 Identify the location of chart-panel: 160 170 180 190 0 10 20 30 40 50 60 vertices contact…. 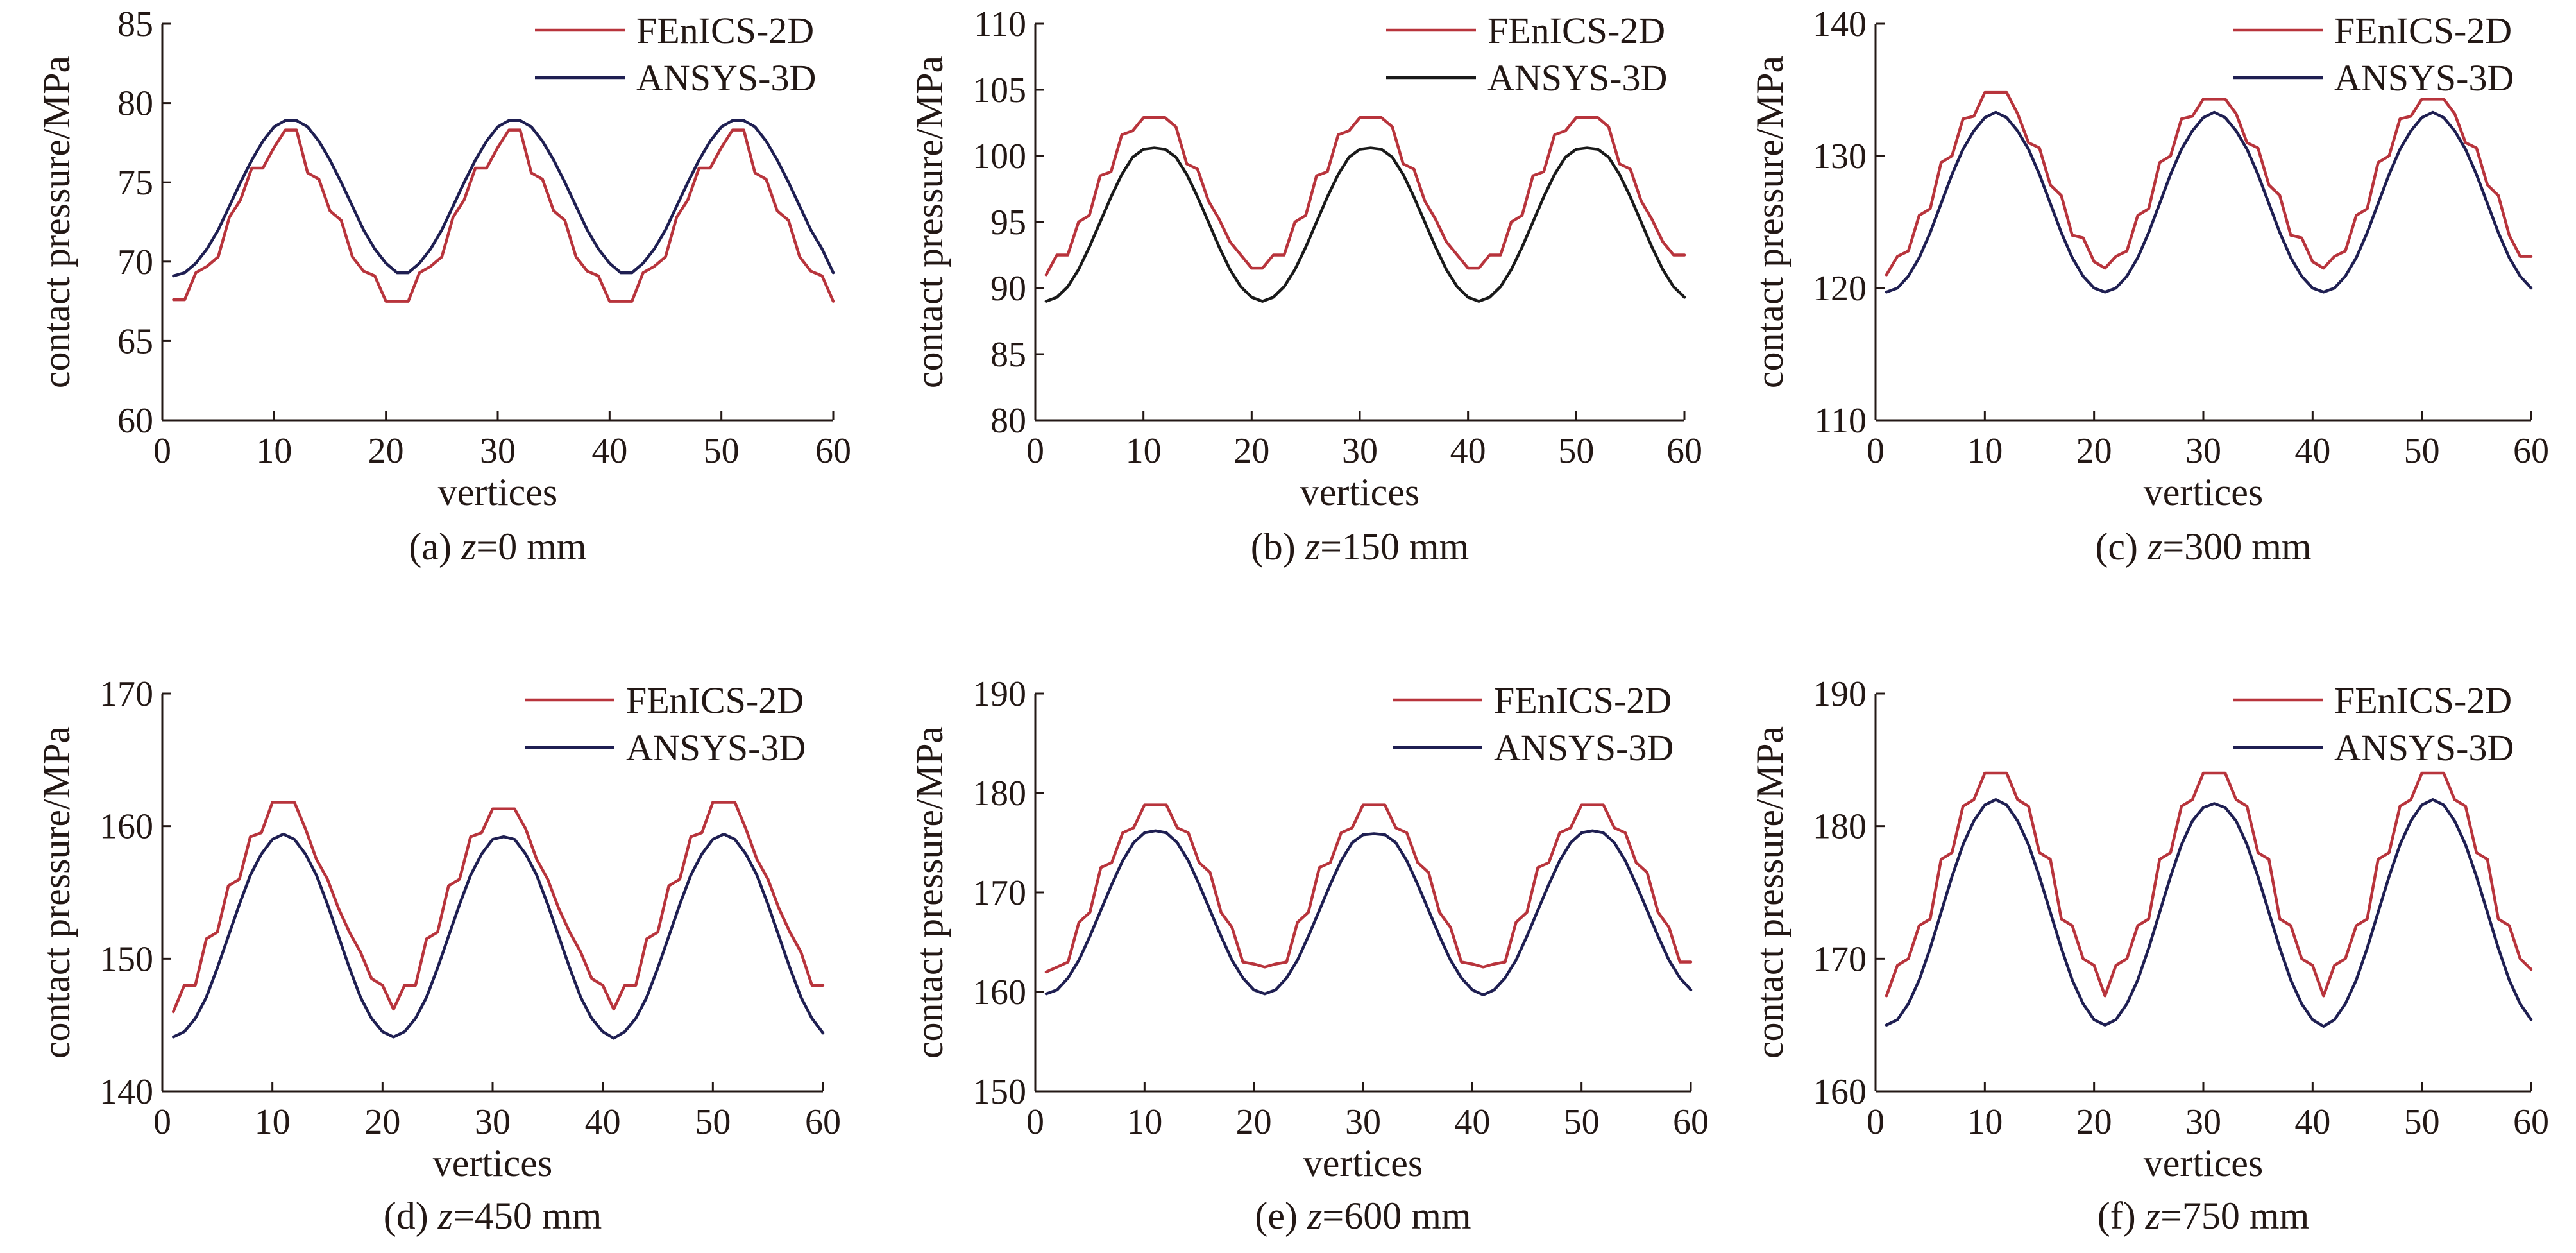
(2149, 955).